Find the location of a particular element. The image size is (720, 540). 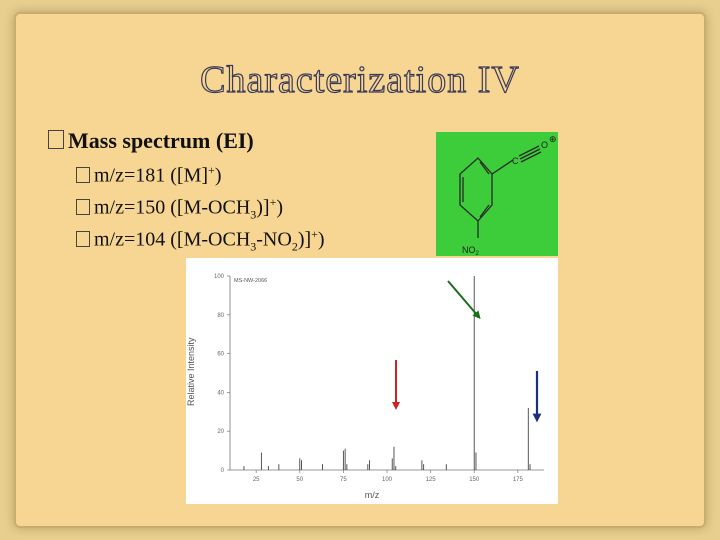

sub-bullet-1-text: m/z=181 ([M] is located at coordinates (151, 175).